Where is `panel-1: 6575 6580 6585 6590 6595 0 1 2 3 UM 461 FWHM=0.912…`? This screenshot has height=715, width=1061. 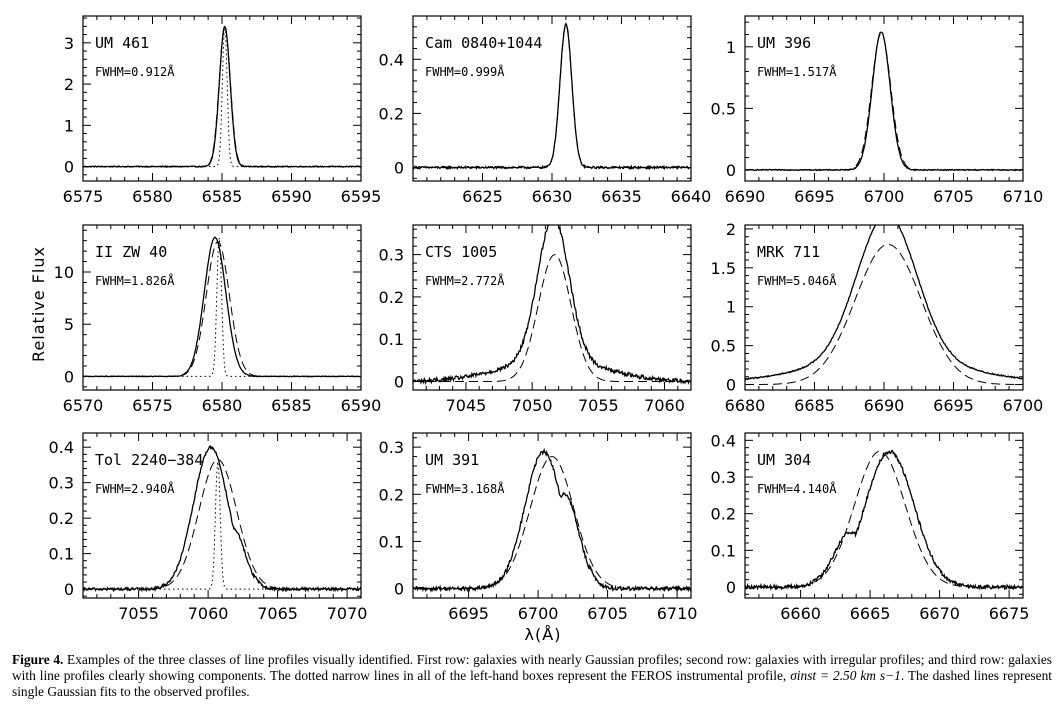
panel-1: 6575 6580 6585 6590 6595 0 1 2 3 UM 461 FWHM=0.912… is located at coordinates (222, 110).